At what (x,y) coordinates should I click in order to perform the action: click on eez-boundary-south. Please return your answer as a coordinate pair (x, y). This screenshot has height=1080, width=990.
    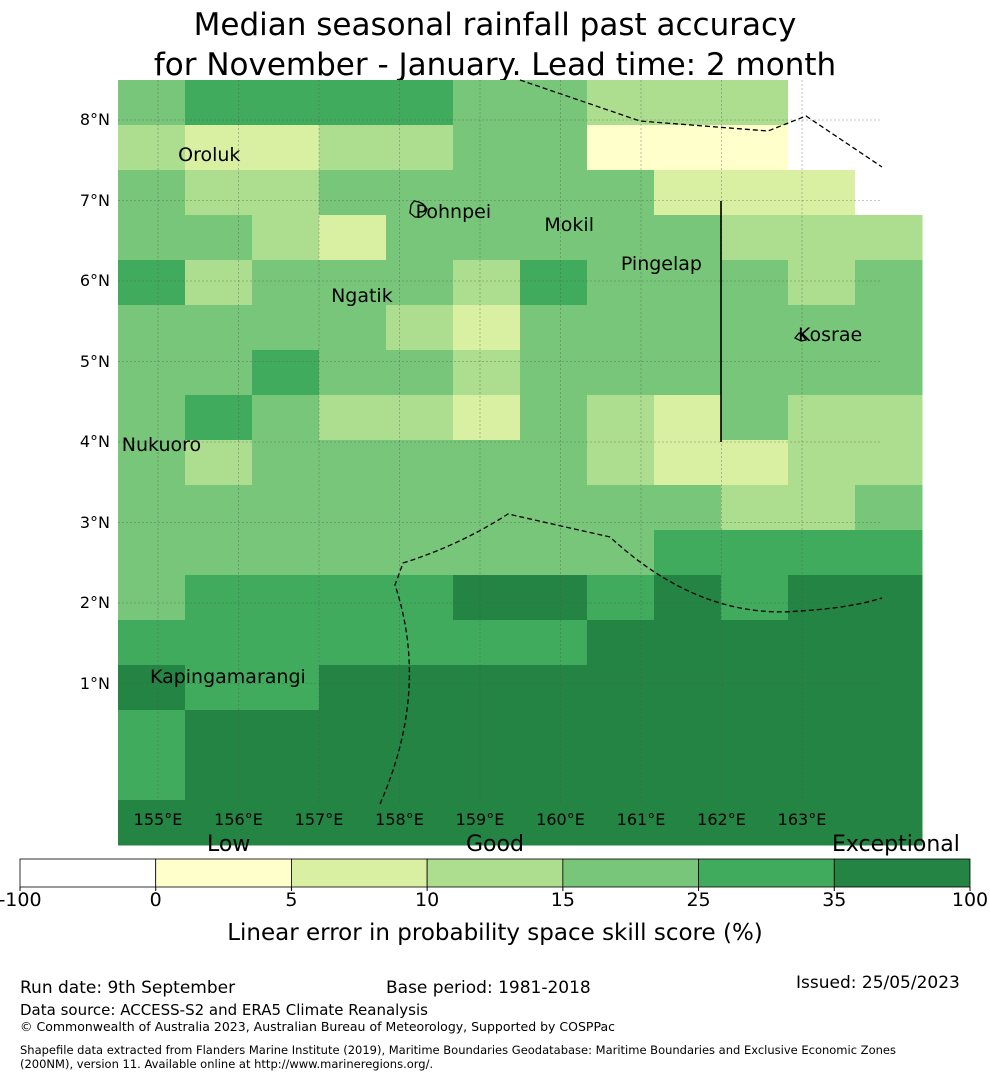
    Looking at the image, I should click on (631, 659).